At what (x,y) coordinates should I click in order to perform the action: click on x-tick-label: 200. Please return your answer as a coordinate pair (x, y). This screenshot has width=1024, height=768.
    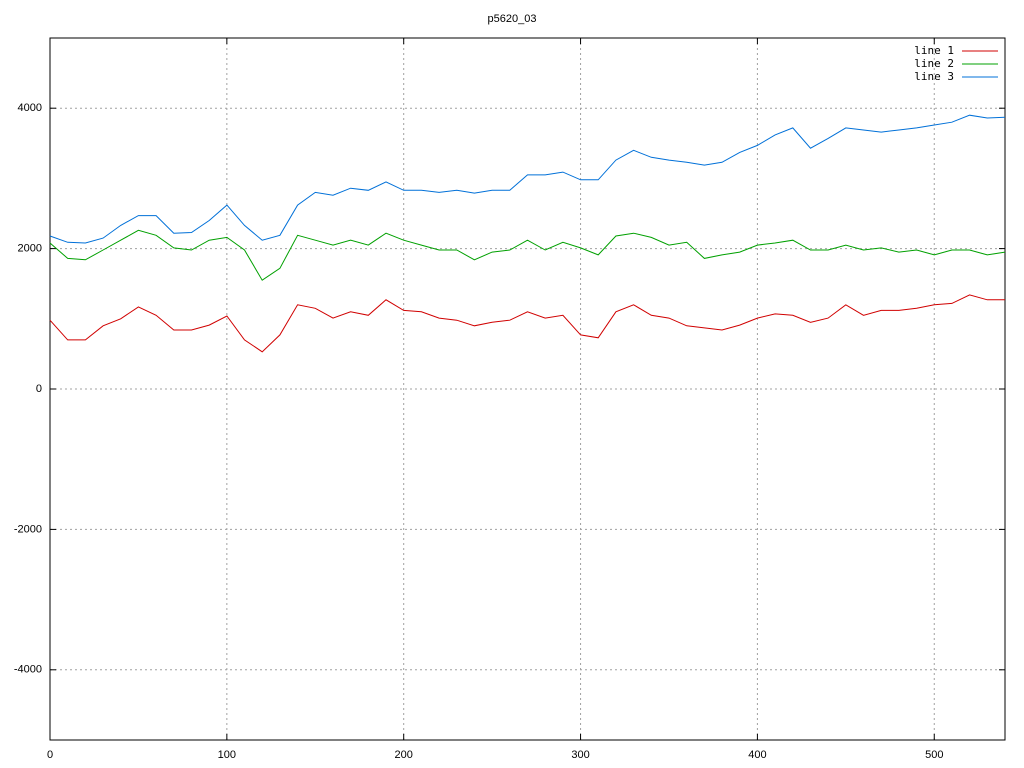
    Looking at the image, I should click on (404, 755).